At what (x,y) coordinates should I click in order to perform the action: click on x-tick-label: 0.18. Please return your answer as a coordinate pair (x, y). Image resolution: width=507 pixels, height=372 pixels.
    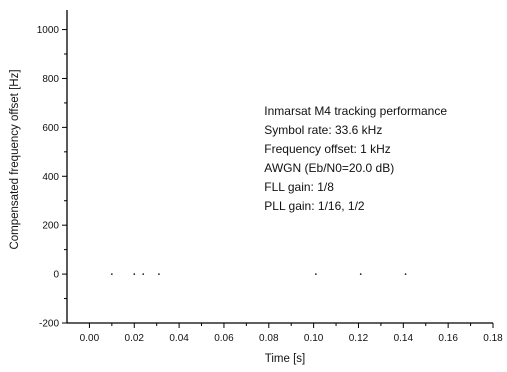
    Looking at the image, I should click on (493, 338).